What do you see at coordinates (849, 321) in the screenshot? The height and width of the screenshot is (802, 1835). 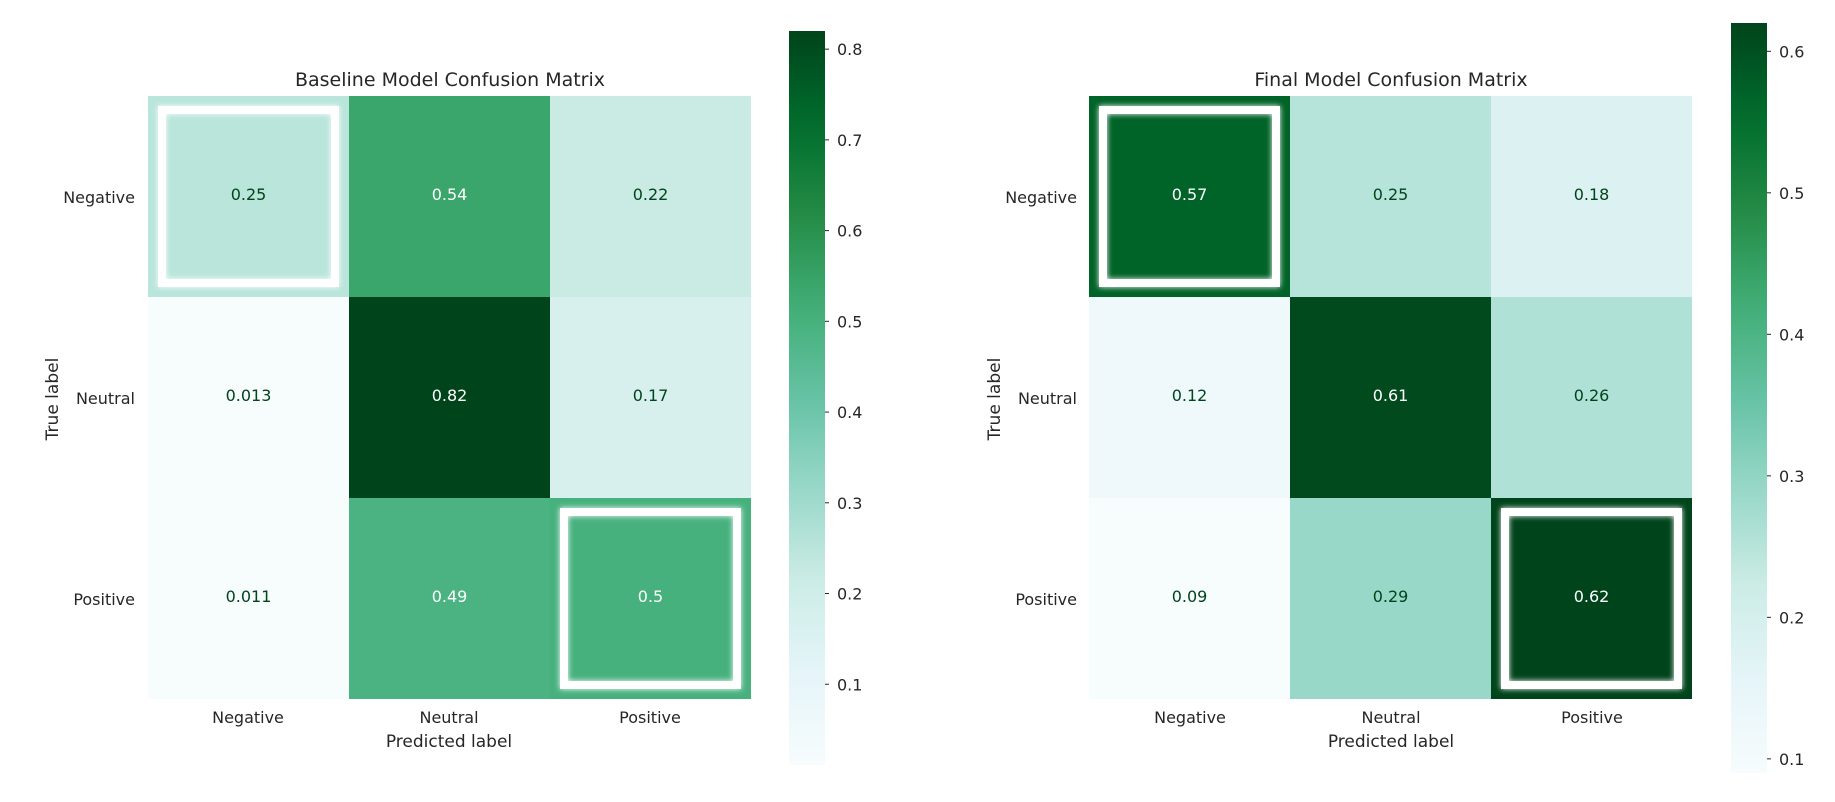 I see `baseline-colorbar-tick-label: 0.5` at bounding box center [849, 321].